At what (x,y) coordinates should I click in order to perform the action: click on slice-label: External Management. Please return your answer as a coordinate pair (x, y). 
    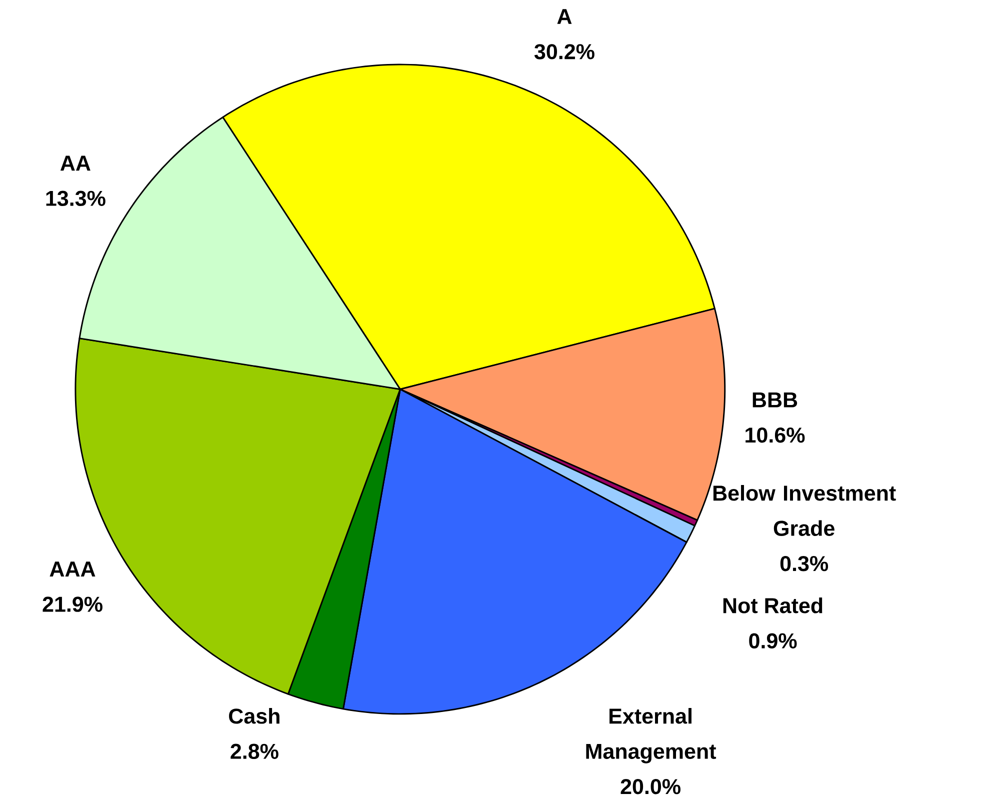
    Looking at the image, I should click on (651, 736).